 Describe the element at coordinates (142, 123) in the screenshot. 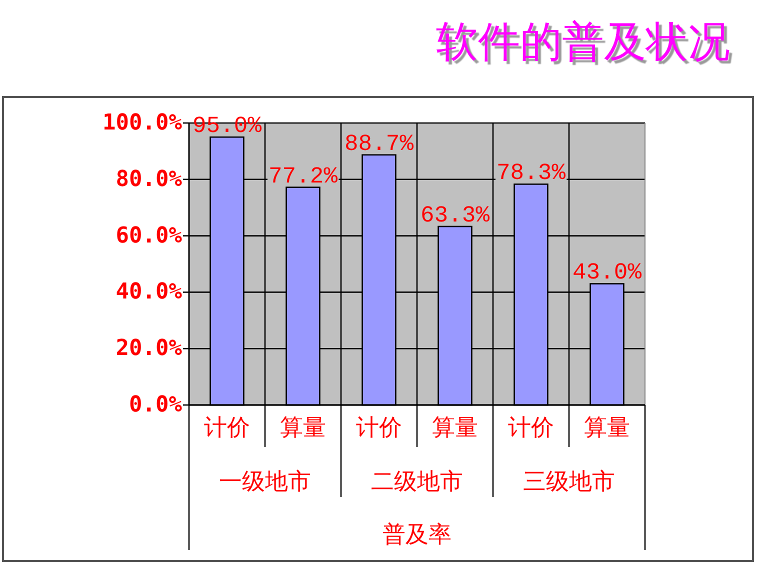

I see `y-tick-label: 100.0%` at that location.